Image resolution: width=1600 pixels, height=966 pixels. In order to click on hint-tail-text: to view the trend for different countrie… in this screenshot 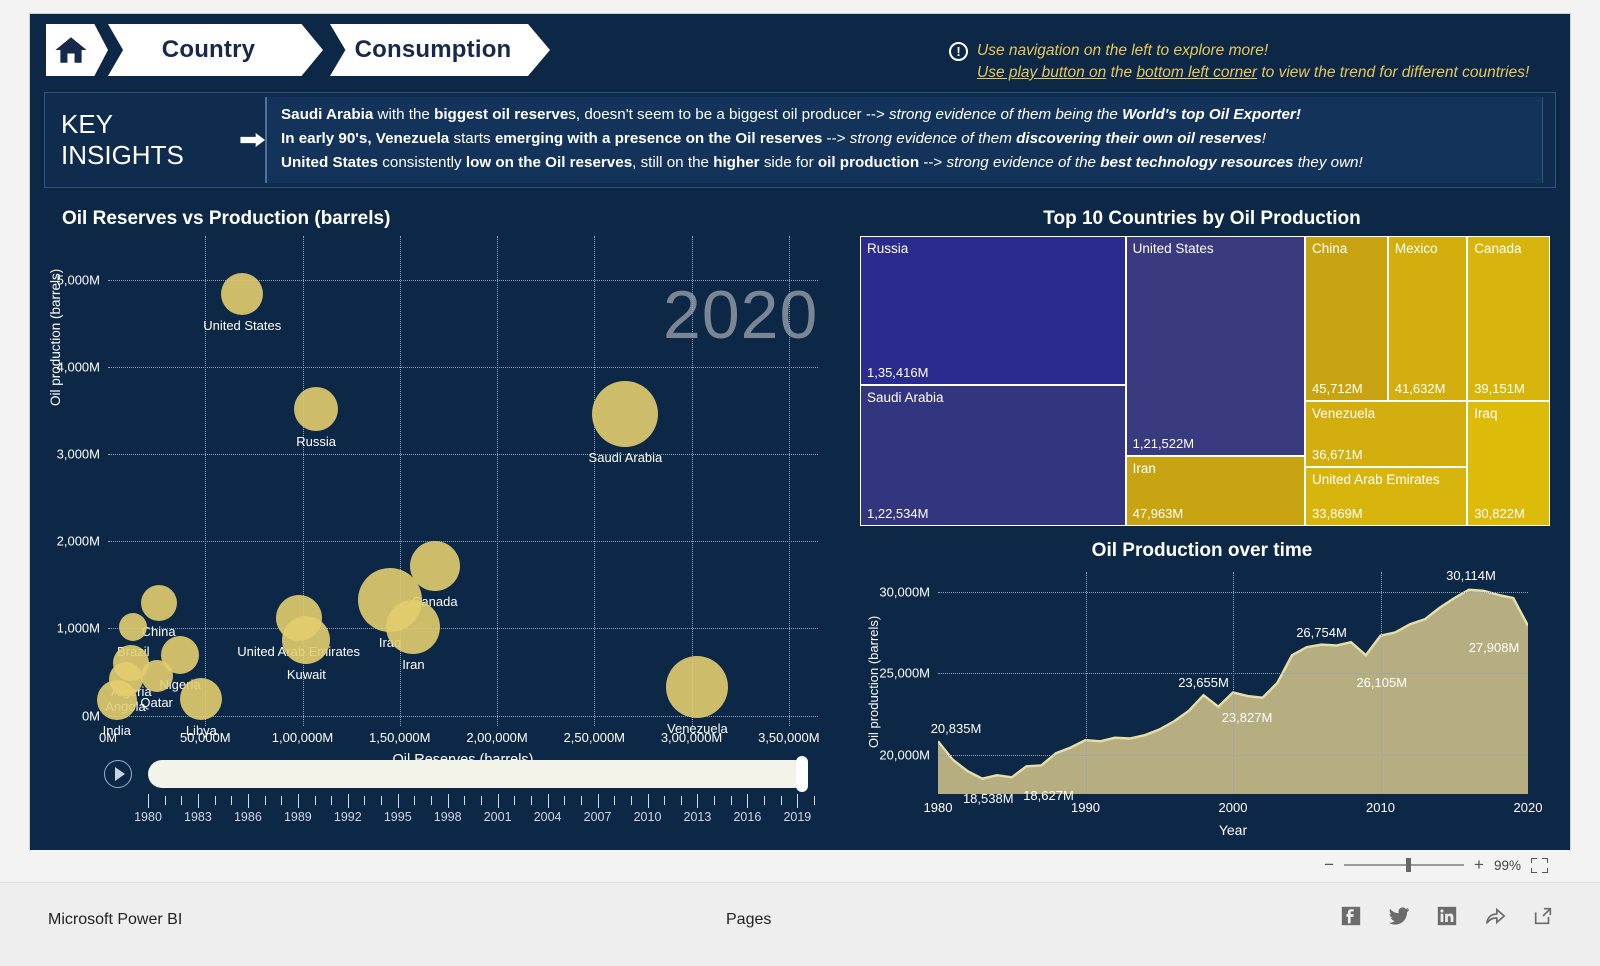, I will do `click(1393, 72)`.